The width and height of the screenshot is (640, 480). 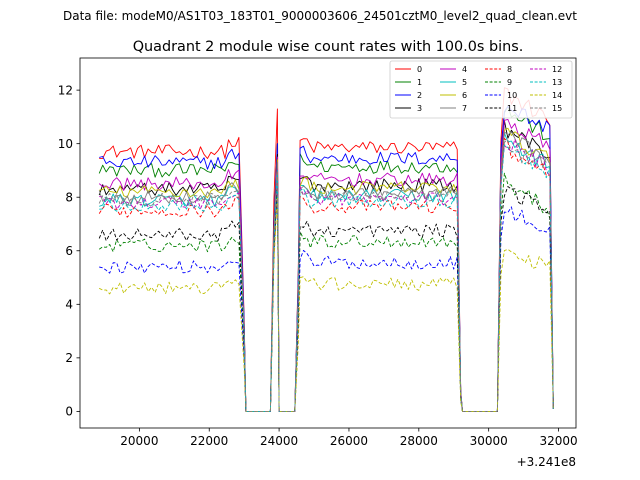 I want to click on legend-frame, so click(x=481, y=89).